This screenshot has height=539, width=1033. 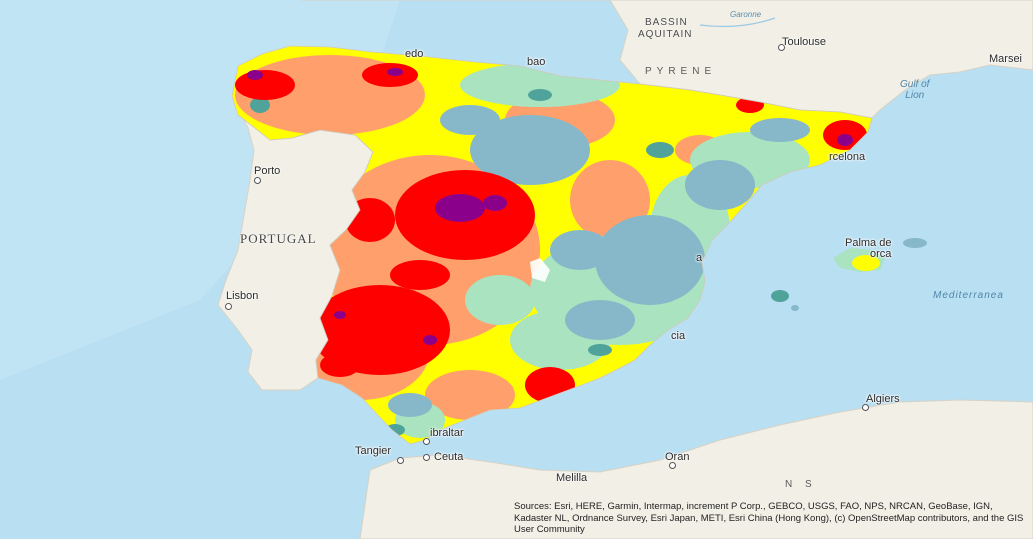 I want to click on label-gulf-of-lion: Gulf of Lion, so click(x=915, y=90).